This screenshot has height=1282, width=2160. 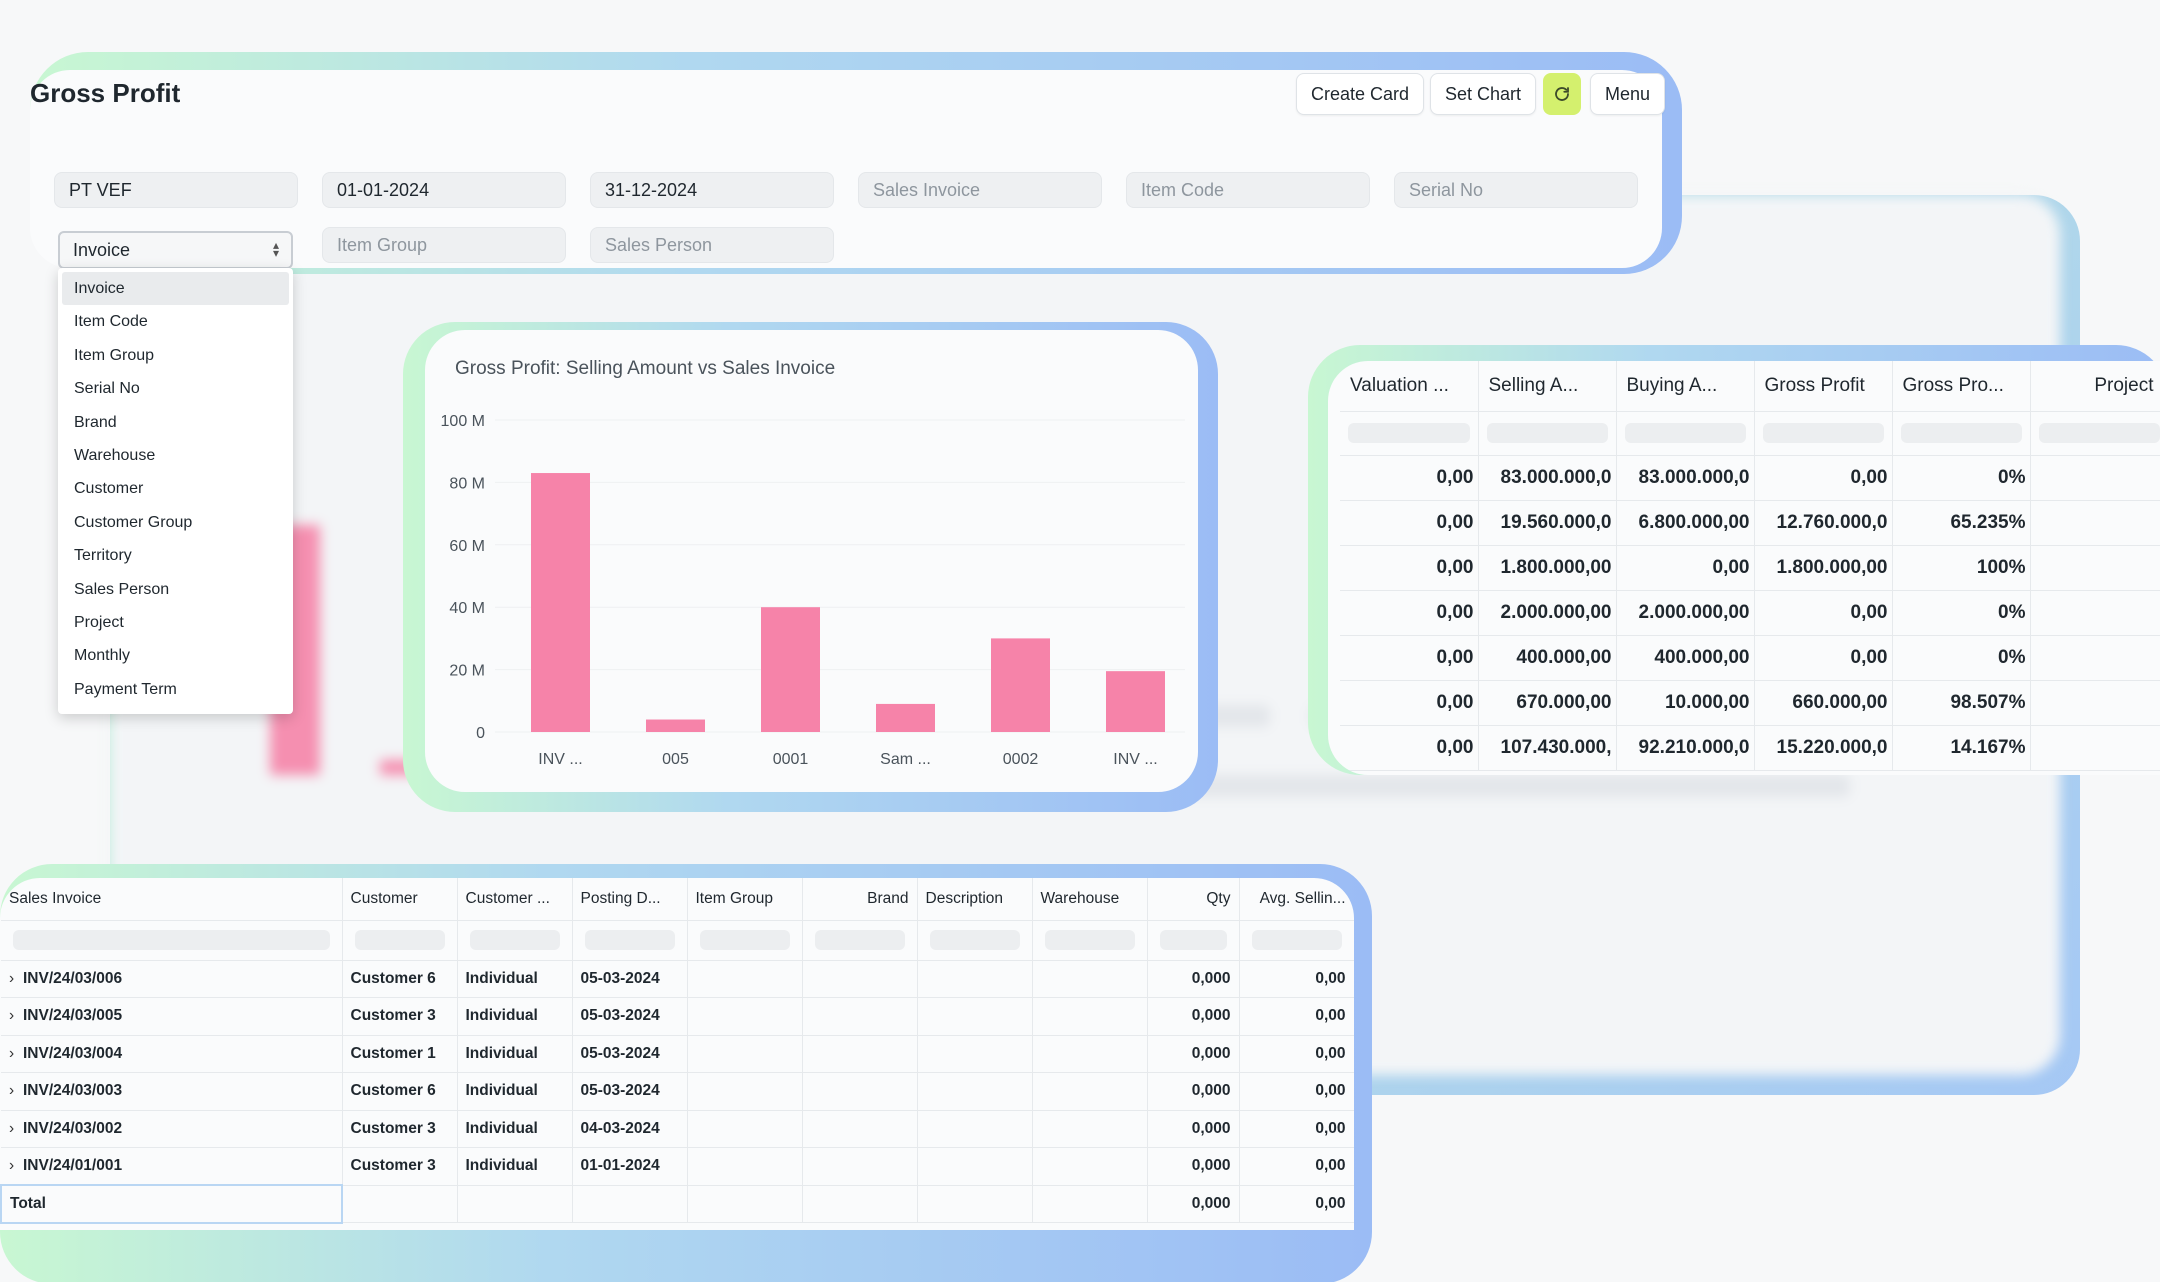 What do you see at coordinates (860, 899) in the screenshot?
I see `column-header: Brand` at bounding box center [860, 899].